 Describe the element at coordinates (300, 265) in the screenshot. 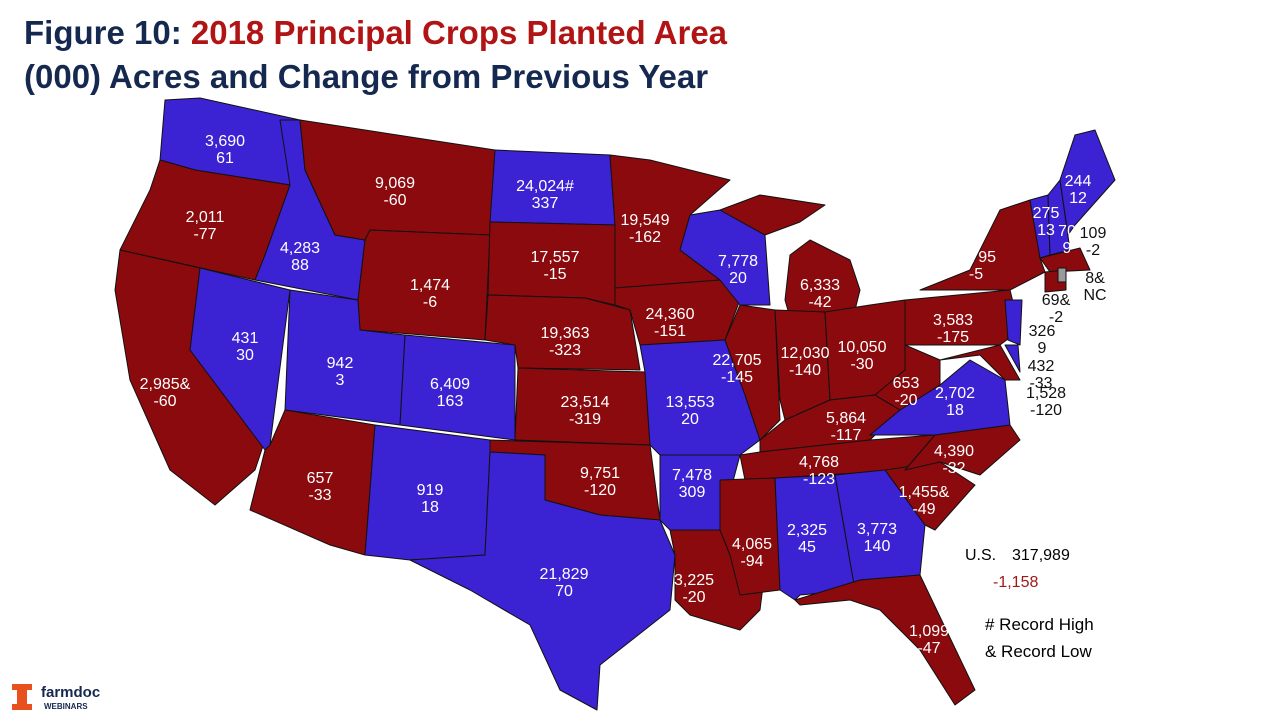

I see `state-change: 88` at that location.